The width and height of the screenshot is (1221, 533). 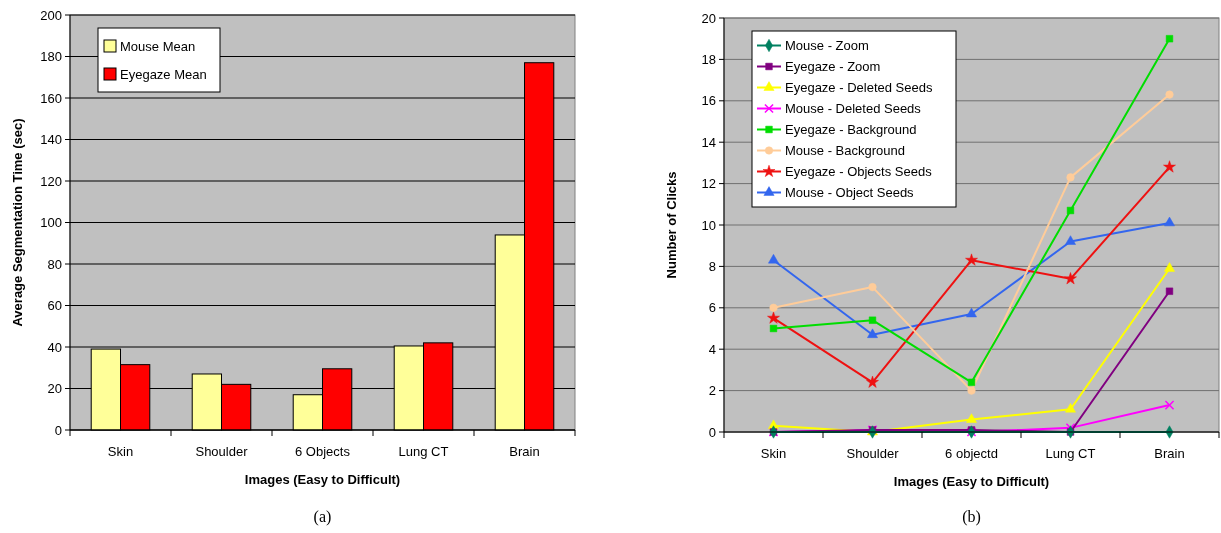 What do you see at coordinates (54, 347) in the screenshot?
I see `y-tick-label: 40` at bounding box center [54, 347].